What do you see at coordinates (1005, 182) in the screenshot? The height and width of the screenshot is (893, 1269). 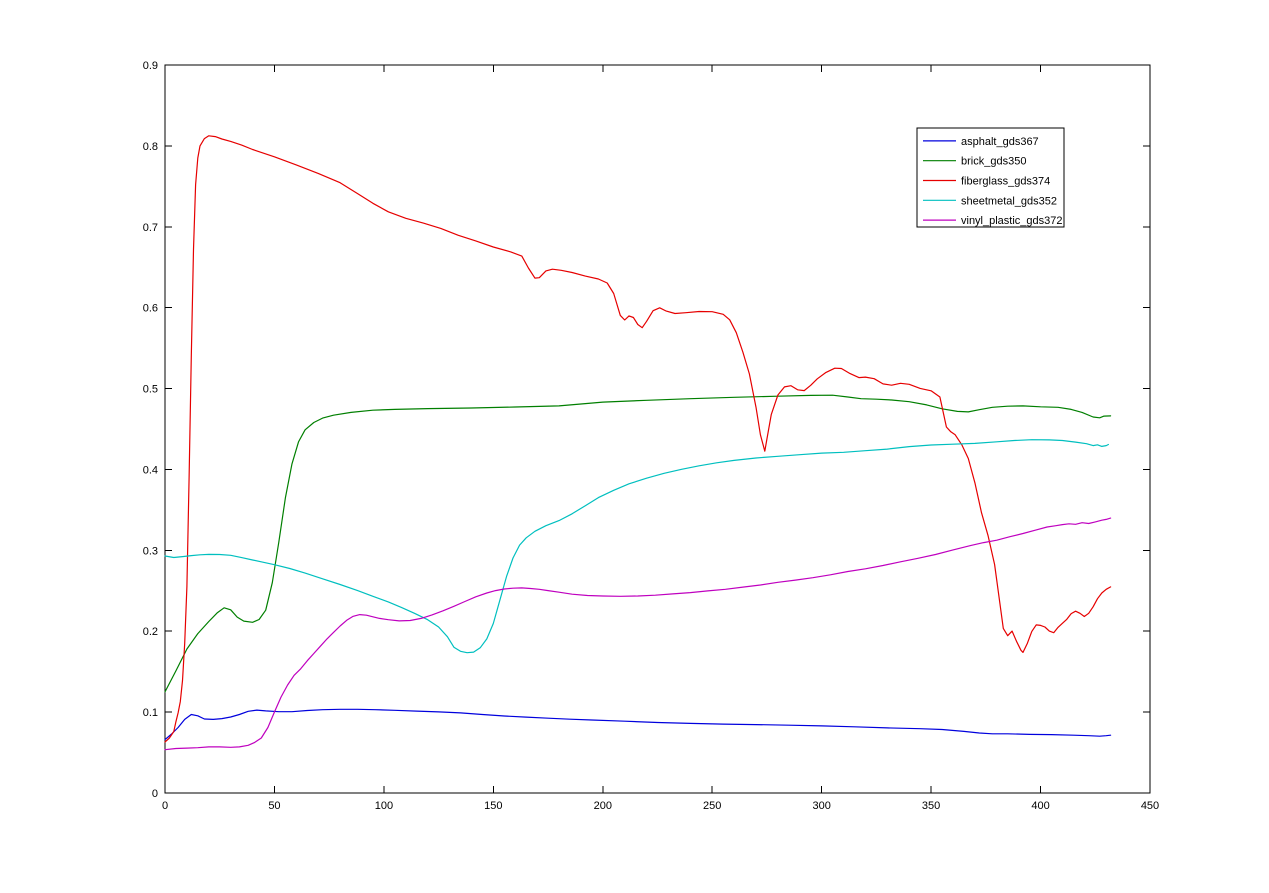 I see `legend-label-fiberglass_gds374: fiberglass_gds374` at bounding box center [1005, 182].